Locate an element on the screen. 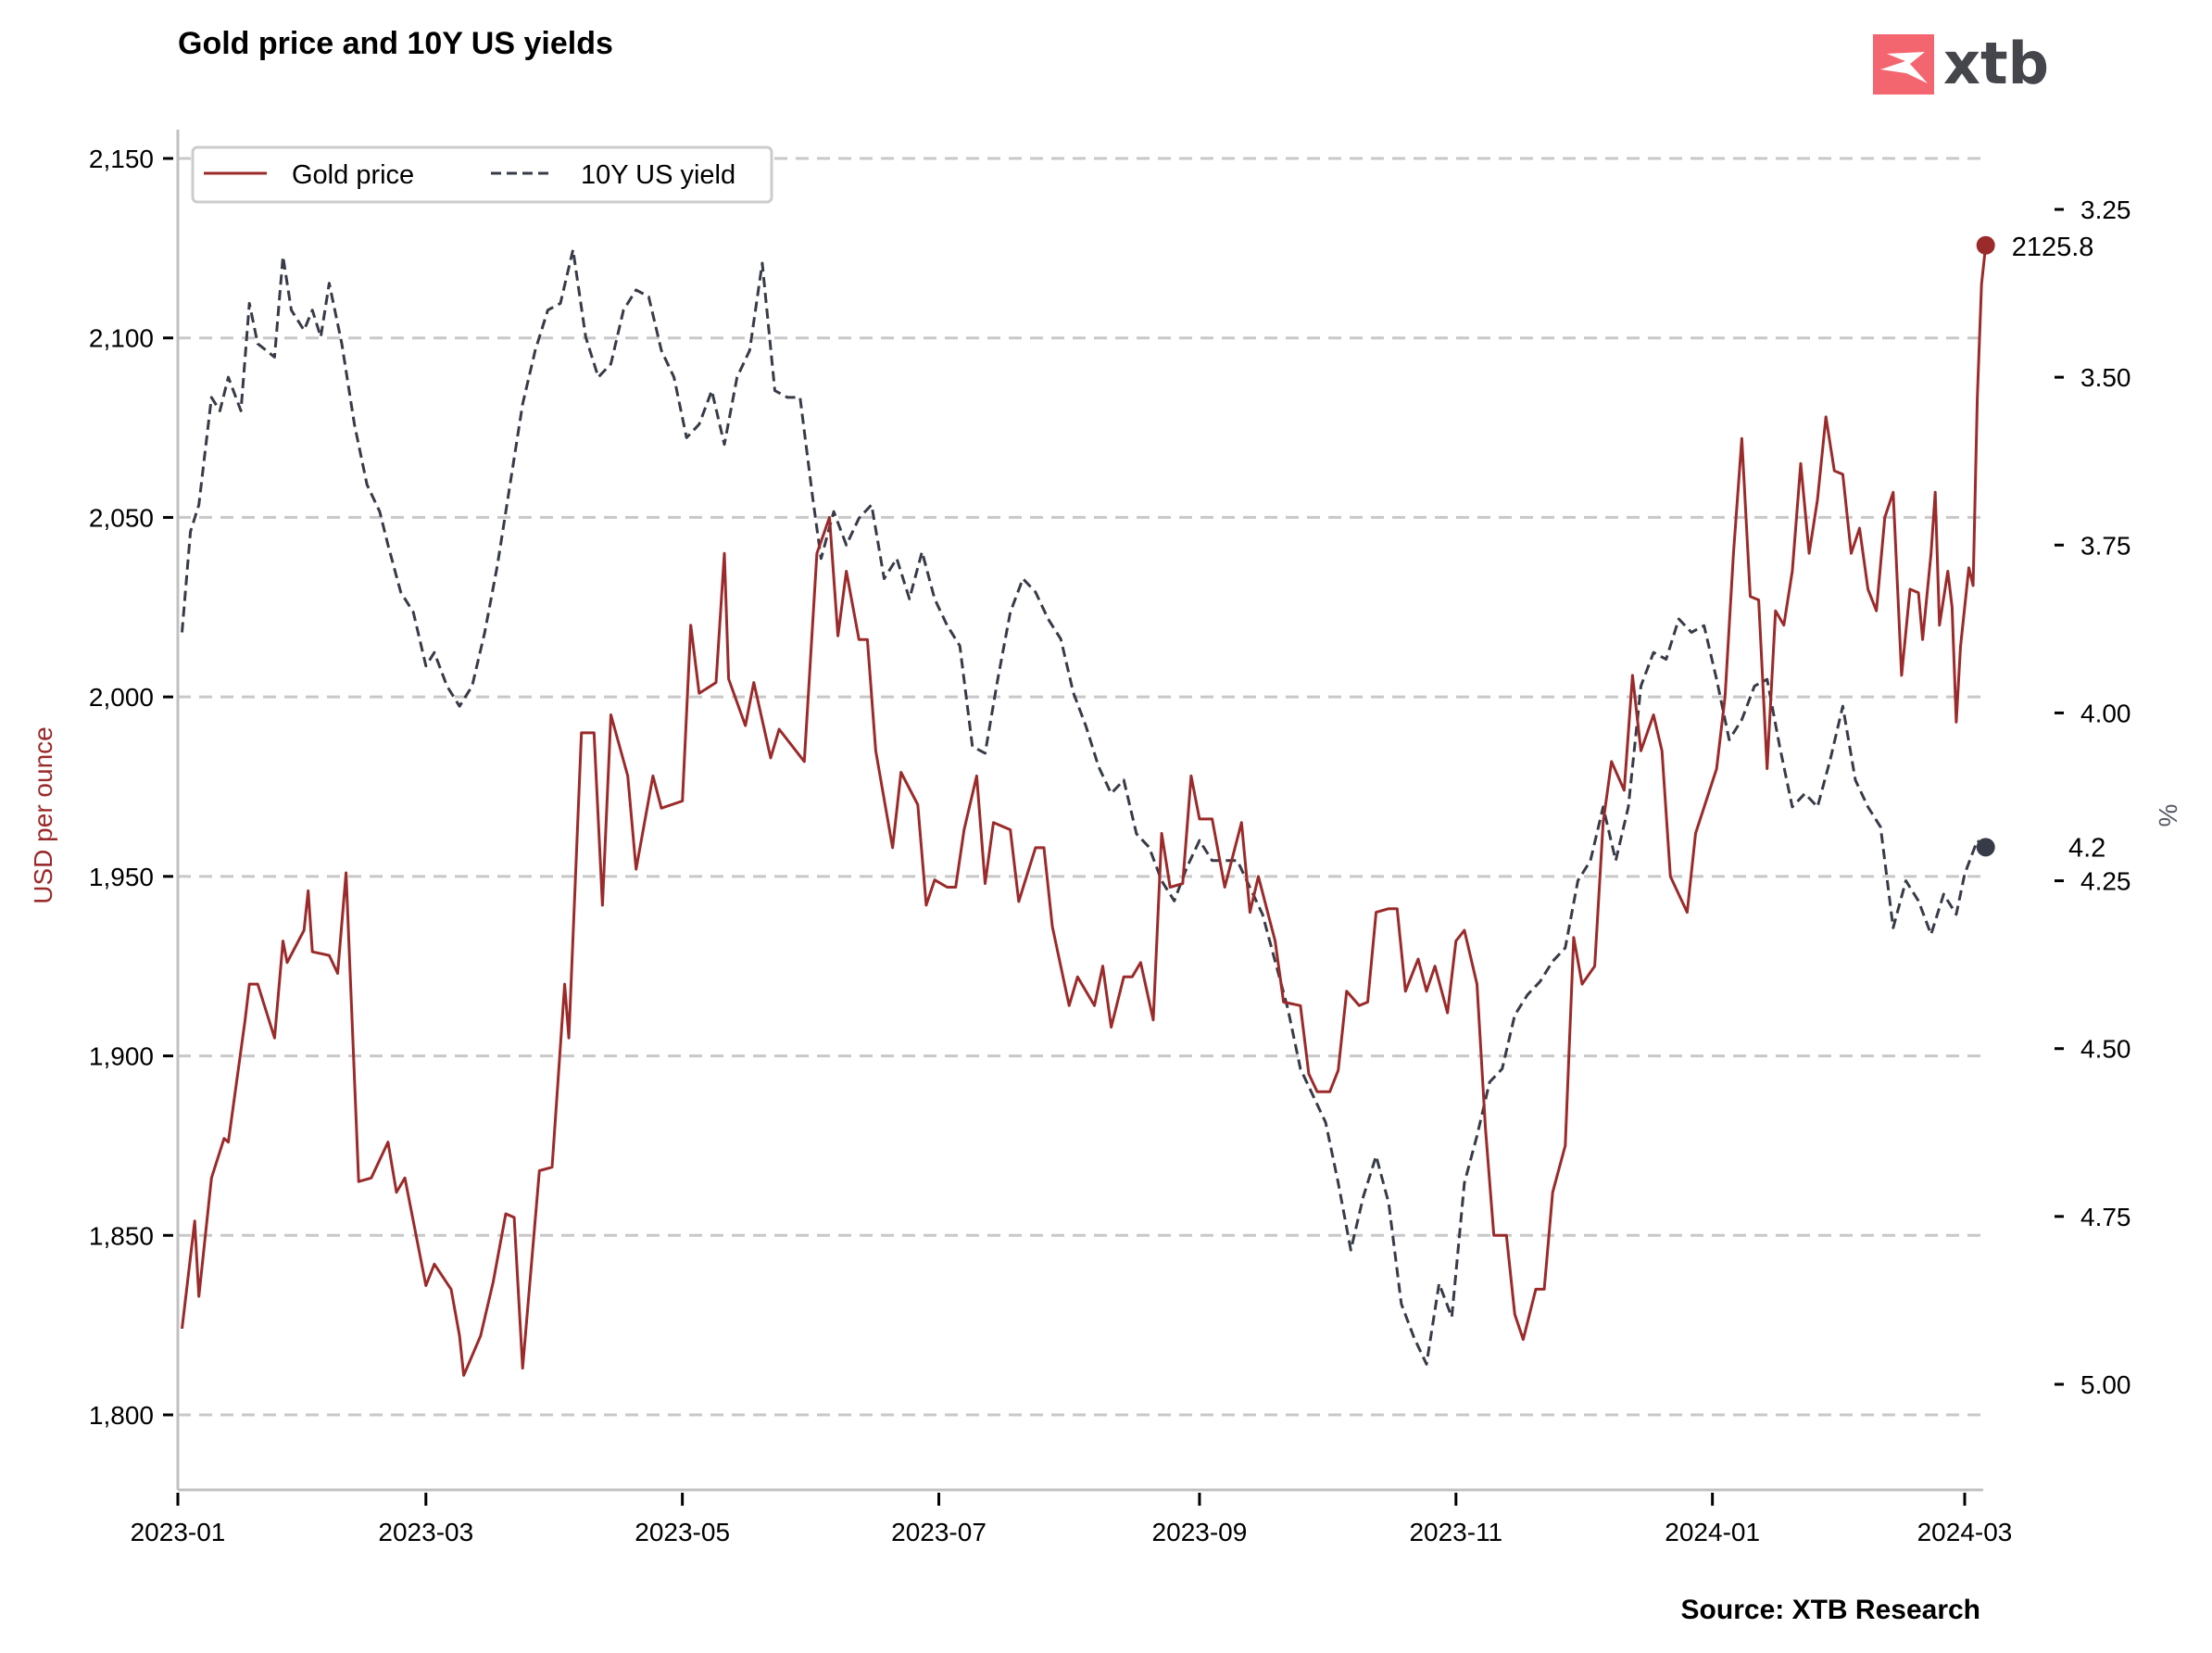 This screenshot has width=2212, height=1653. xtb-logo: xtb is located at coordinates (1961, 63).